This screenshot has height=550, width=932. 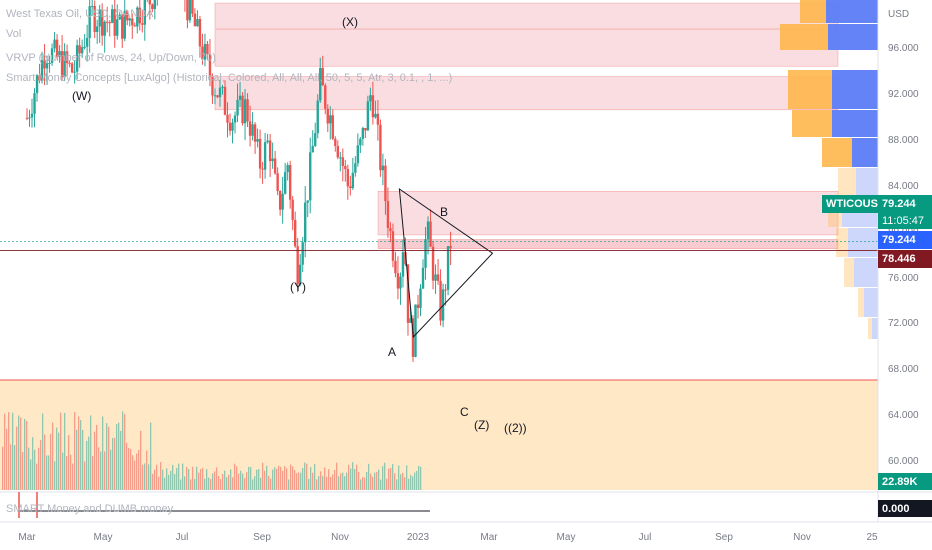 What do you see at coordinates (645, 537) in the screenshot?
I see `x-tick-label: Jul` at bounding box center [645, 537].